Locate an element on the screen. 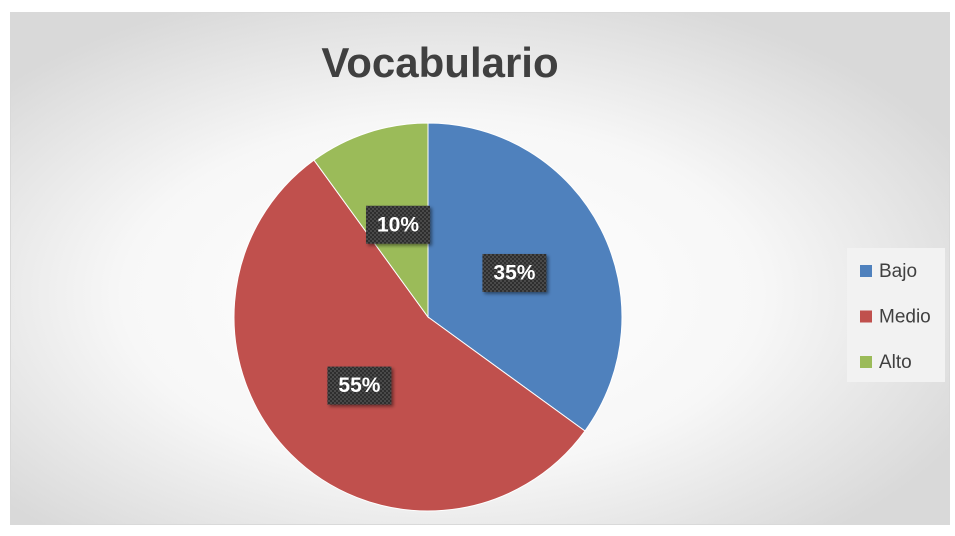  data-label: 55% is located at coordinates (359, 385).